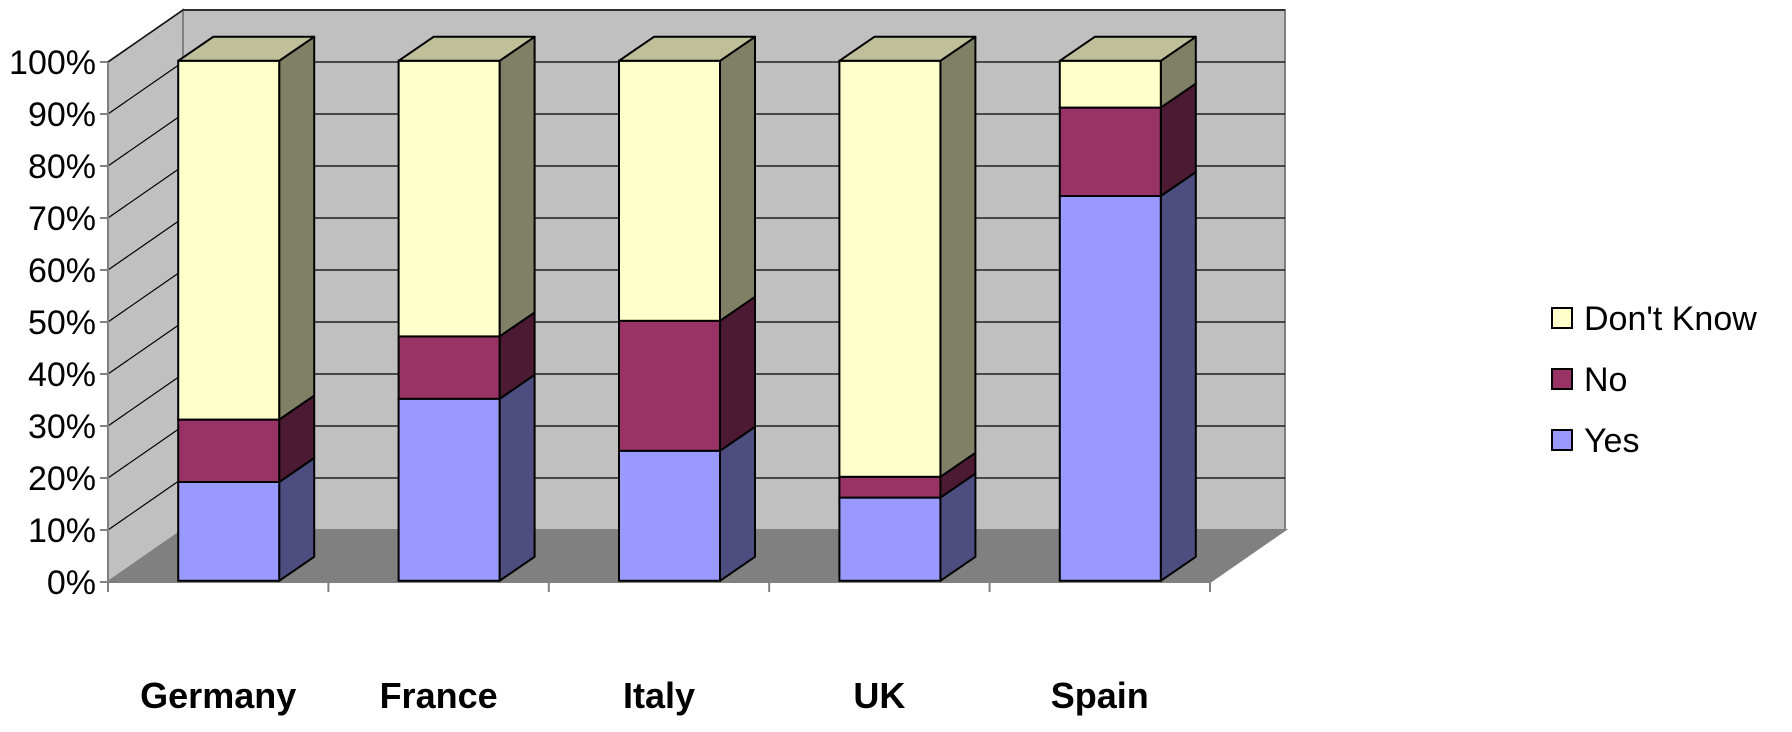 Image resolution: width=1792 pixels, height=732 pixels. Describe the element at coordinates (1110, 84) in the screenshot. I see `bar-spain-don-t-know` at that location.